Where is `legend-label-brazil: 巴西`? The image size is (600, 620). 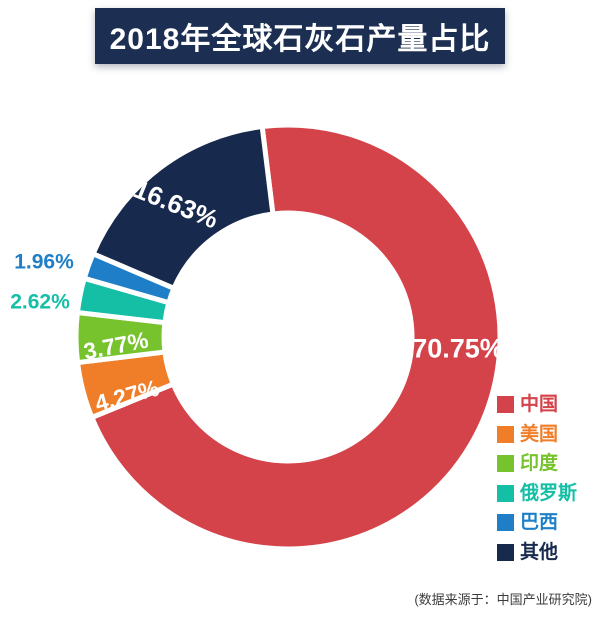 legend-label-brazil: 巴西 is located at coordinates (539, 523).